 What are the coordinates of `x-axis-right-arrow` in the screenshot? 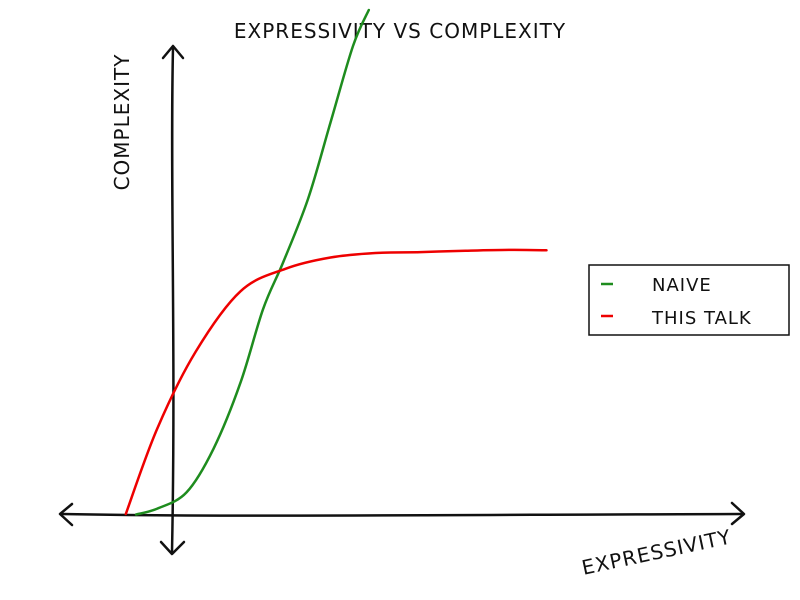 It's located at (738, 513).